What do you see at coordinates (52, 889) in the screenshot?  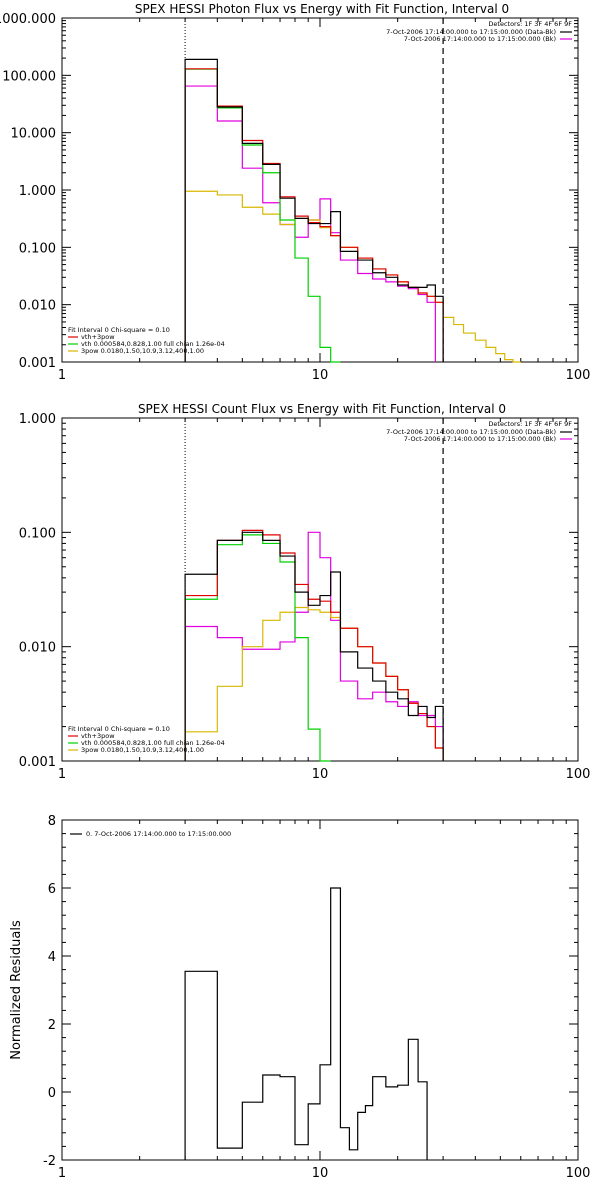 I see `y-tick-label: 6` at bounding box center [52, 889].